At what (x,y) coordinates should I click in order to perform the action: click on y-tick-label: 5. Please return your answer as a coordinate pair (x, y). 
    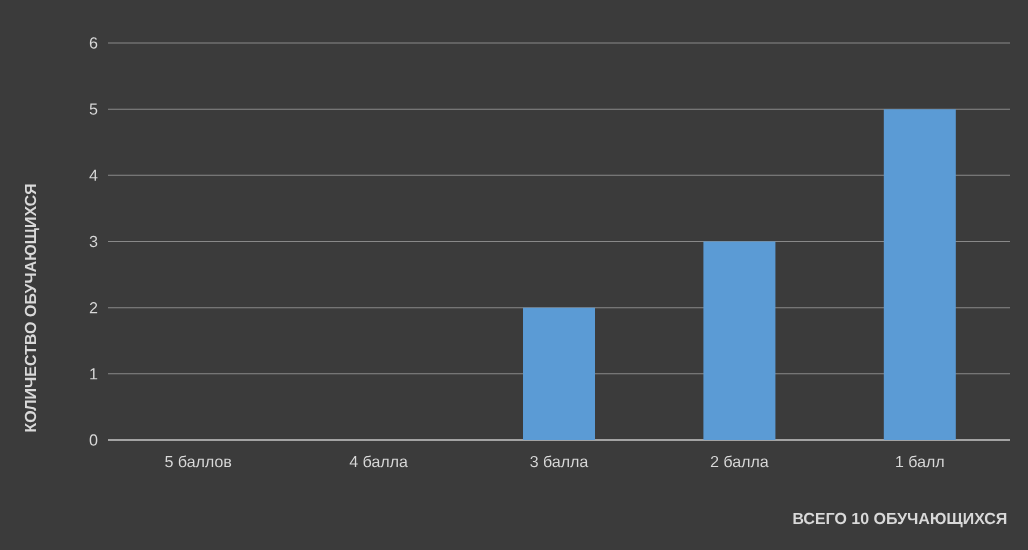
    Looking at the image, I should click on (93, 109).